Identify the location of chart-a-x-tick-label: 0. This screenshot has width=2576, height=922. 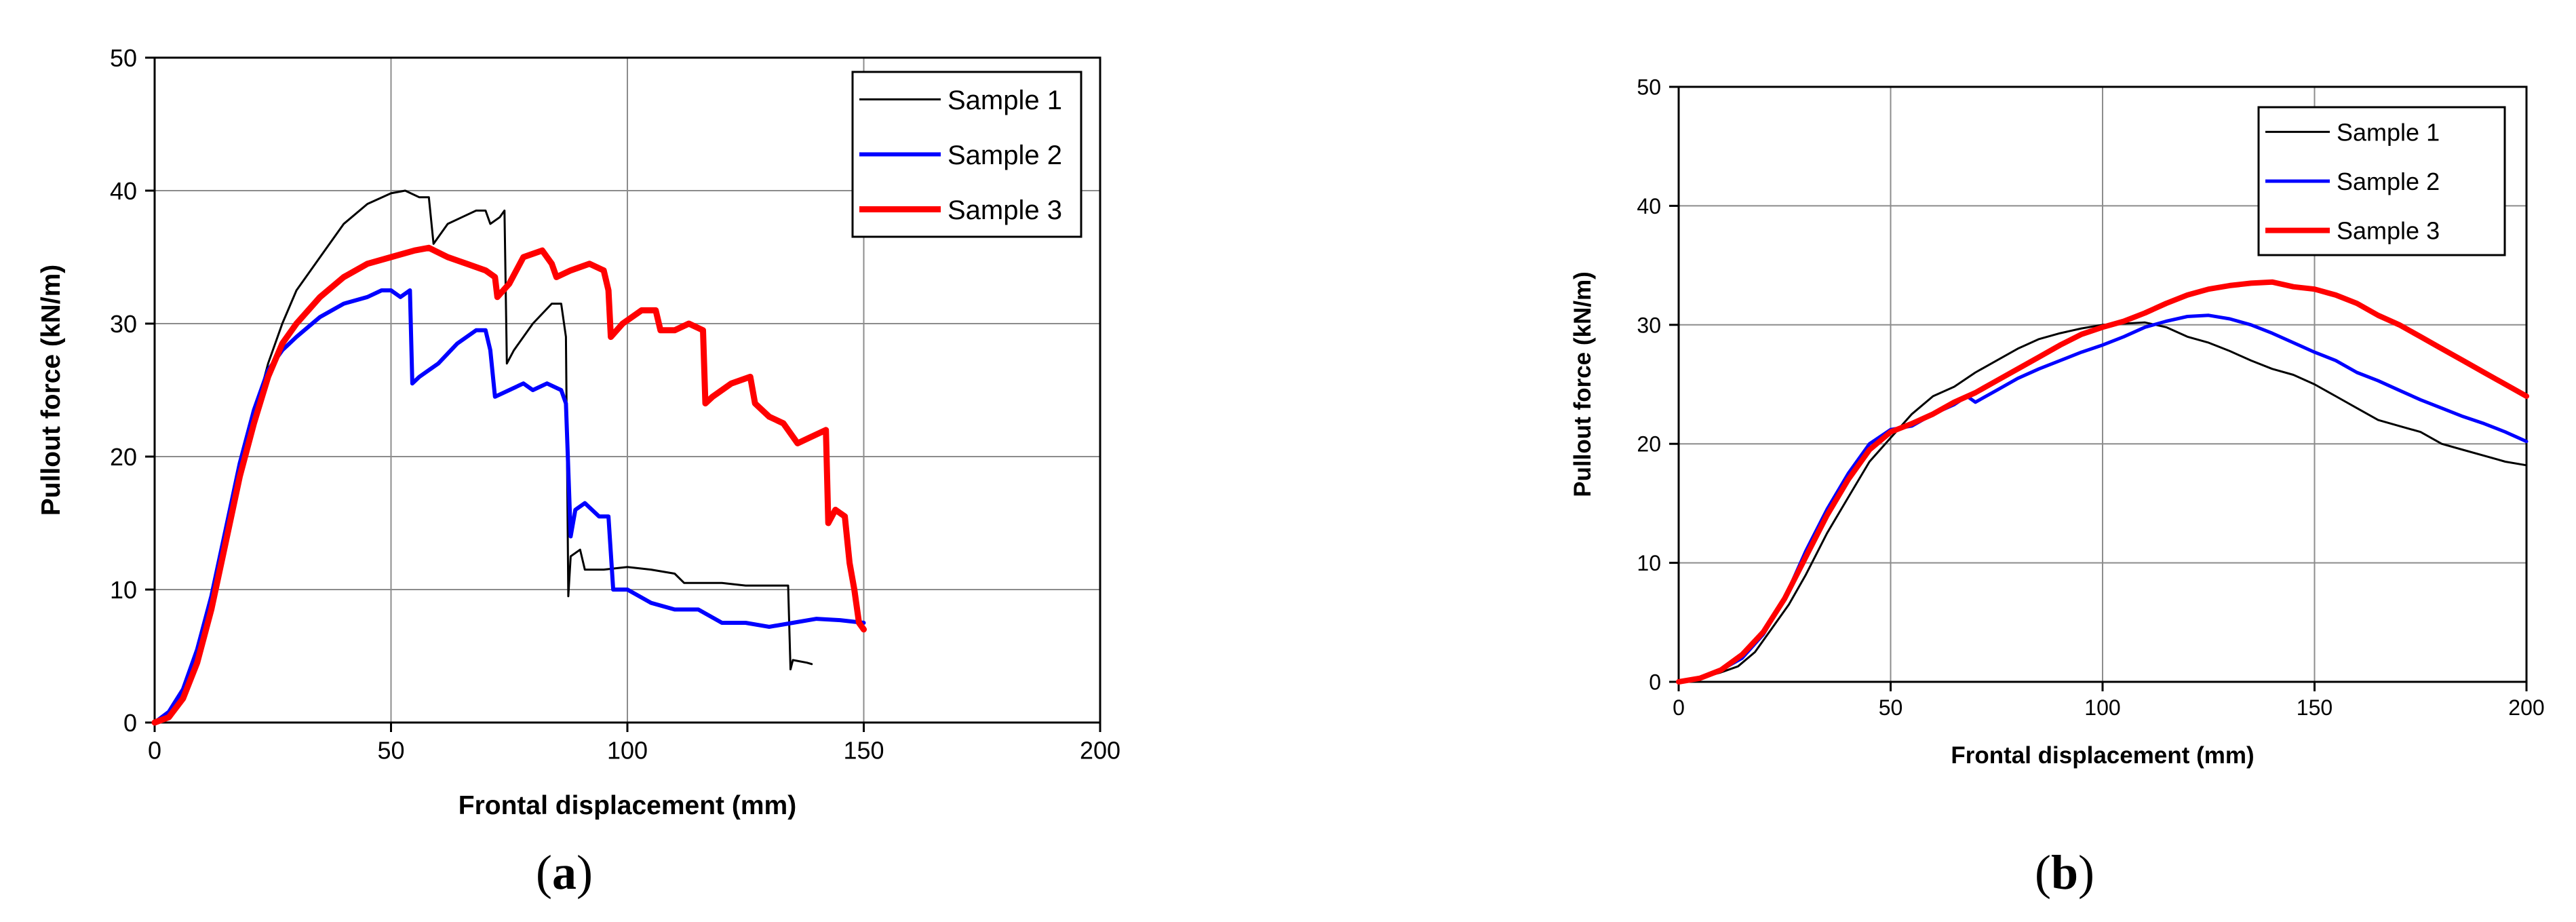
(154, 751).